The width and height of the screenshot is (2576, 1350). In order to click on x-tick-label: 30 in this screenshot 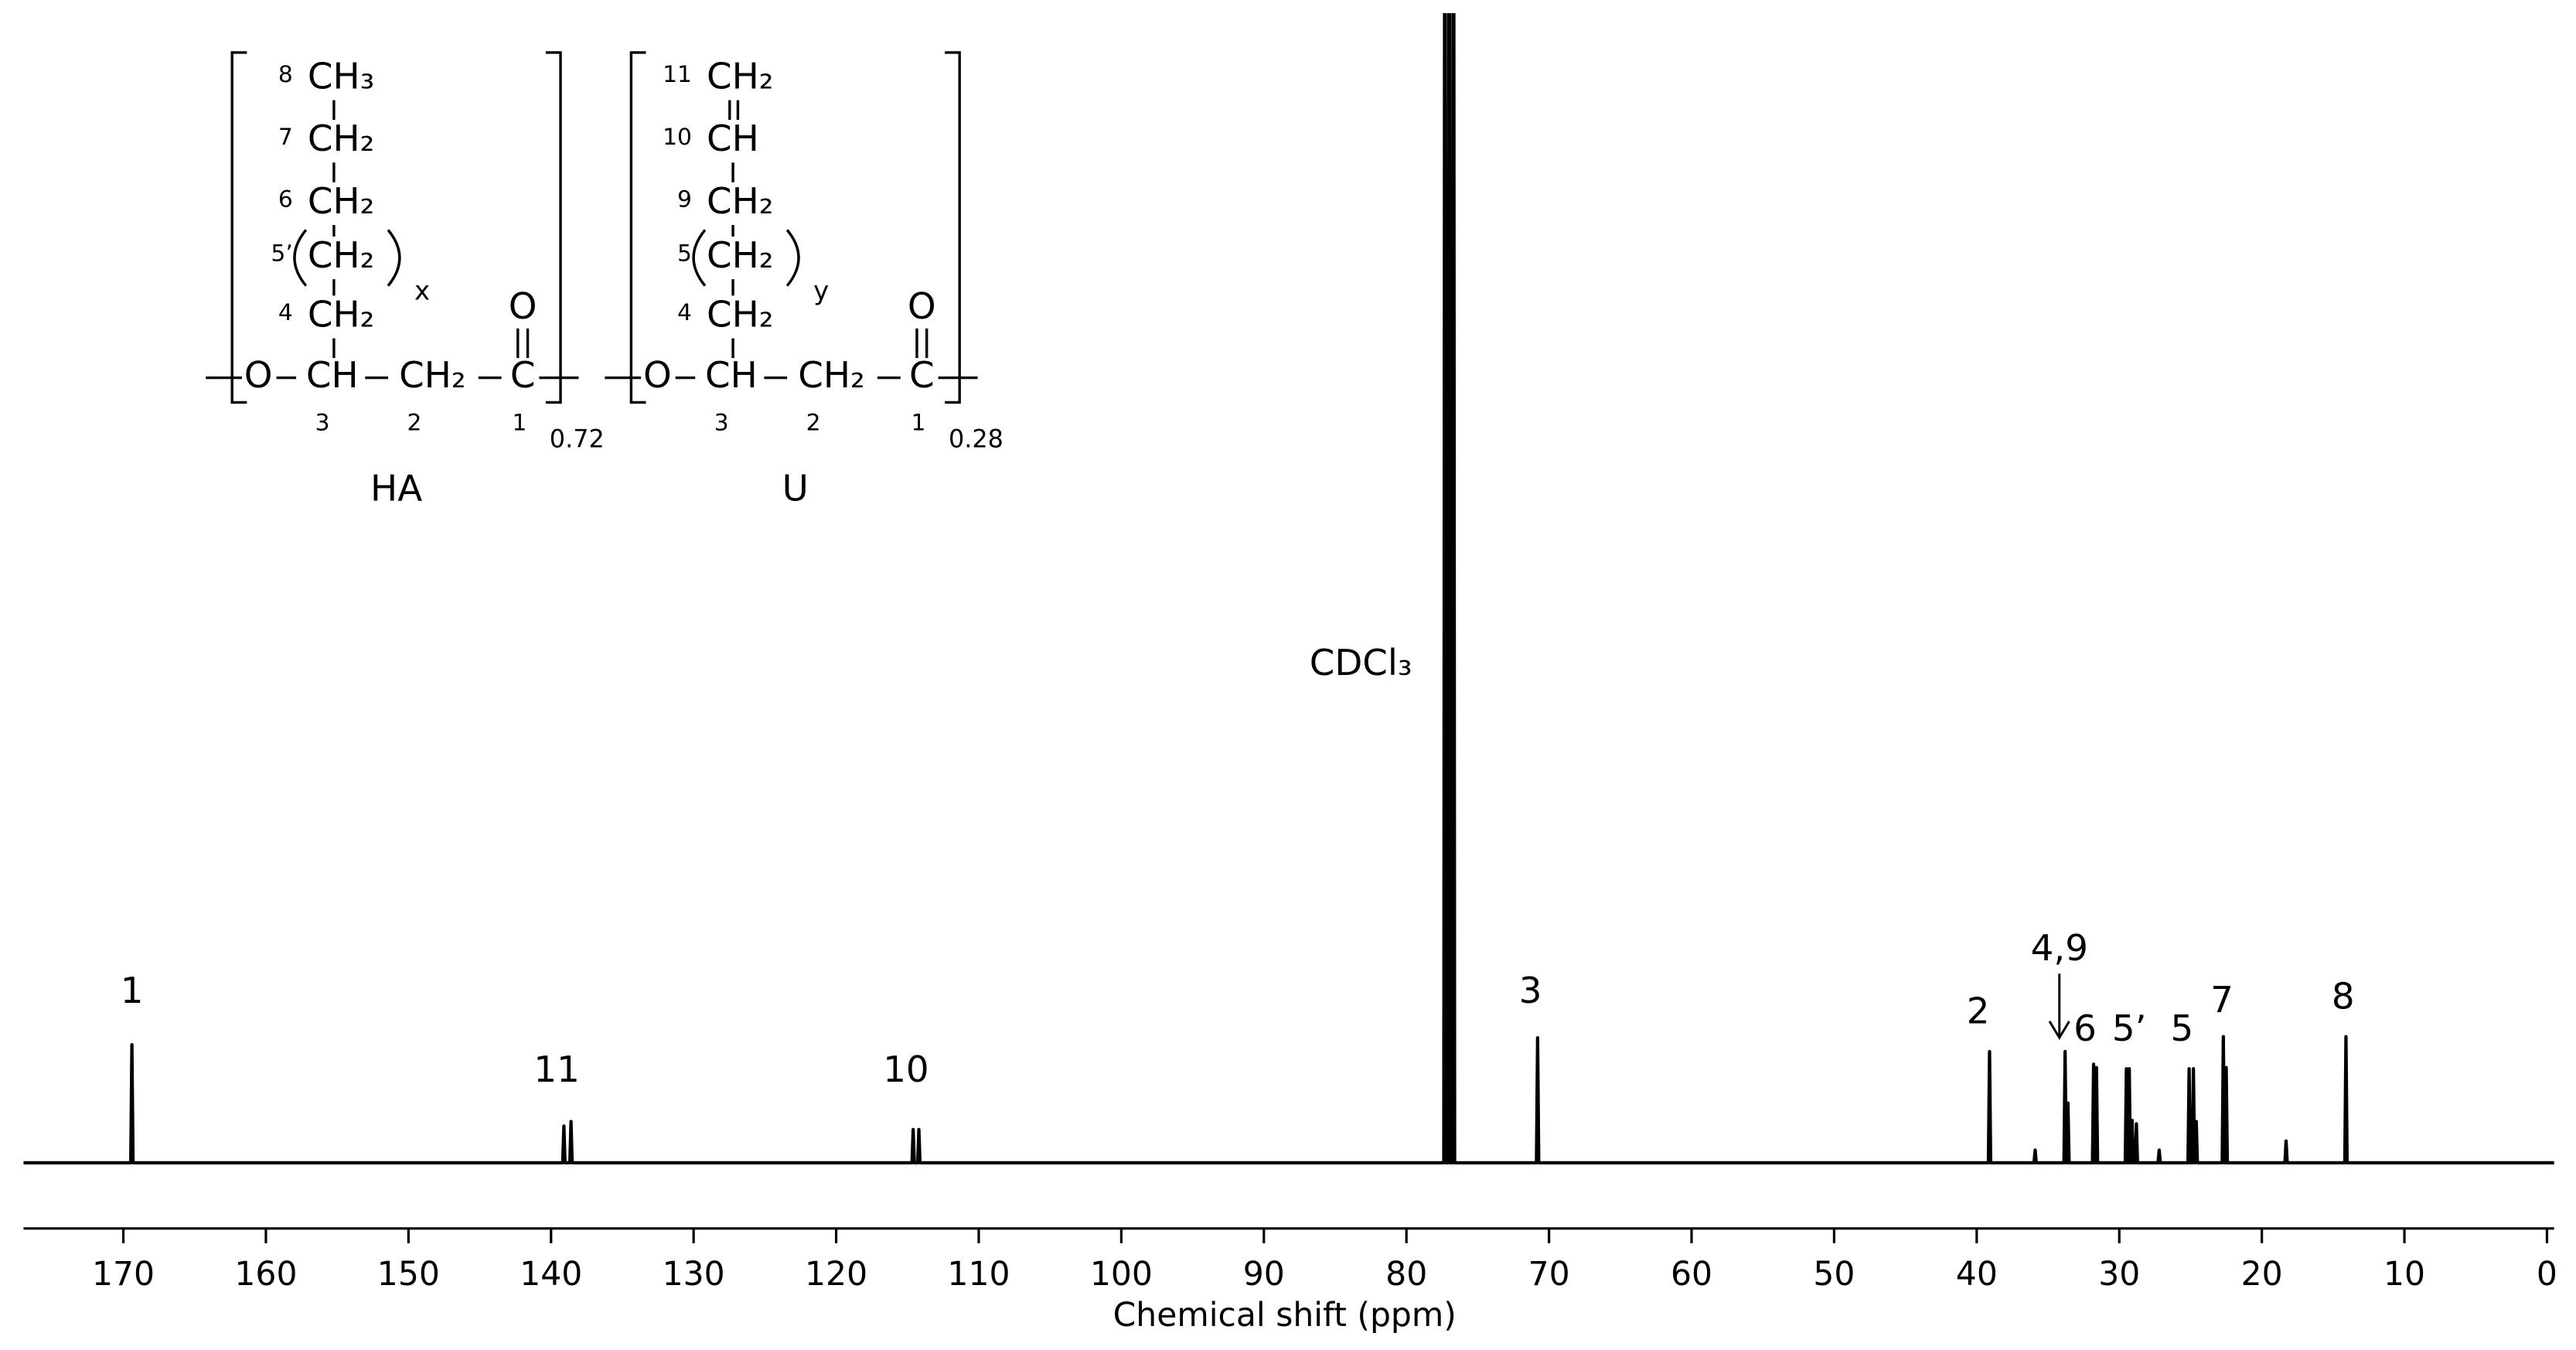, I will do `click(2119, 1275)`.